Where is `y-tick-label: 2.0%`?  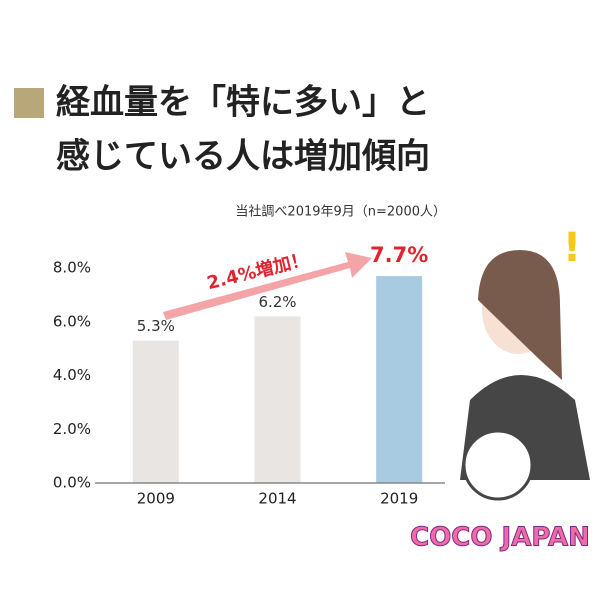
y-tick-label: 2.0% is located at coordinates (72, 429).